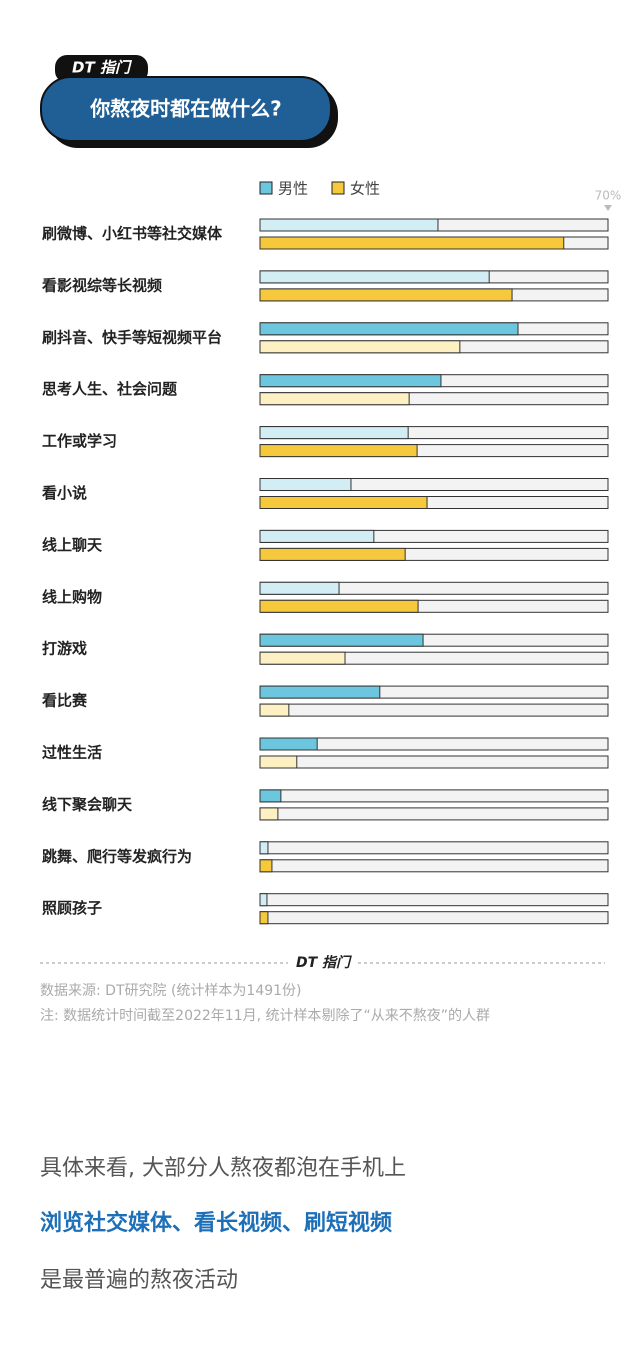  What do you see at coordinates (608, 208) in the screenshot?
I see `x-tick-mark` at bounding box center [608, 208].